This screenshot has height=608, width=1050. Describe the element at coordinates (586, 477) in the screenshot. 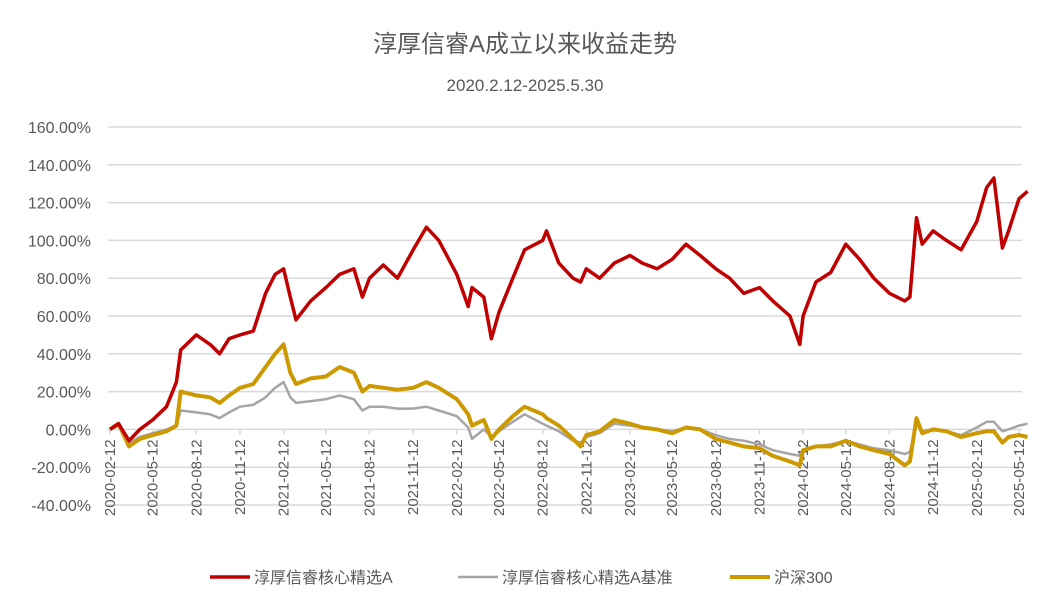

I see `x-tick-label: 2022-11-12` at that location.